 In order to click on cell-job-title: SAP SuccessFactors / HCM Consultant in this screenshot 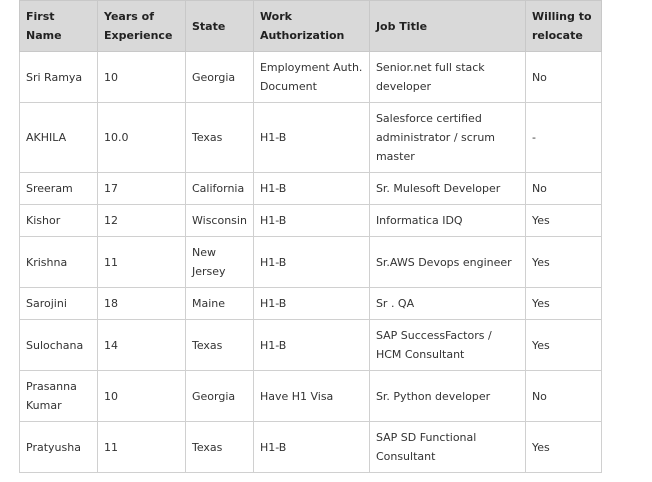, I will do `click(447, 345)`.